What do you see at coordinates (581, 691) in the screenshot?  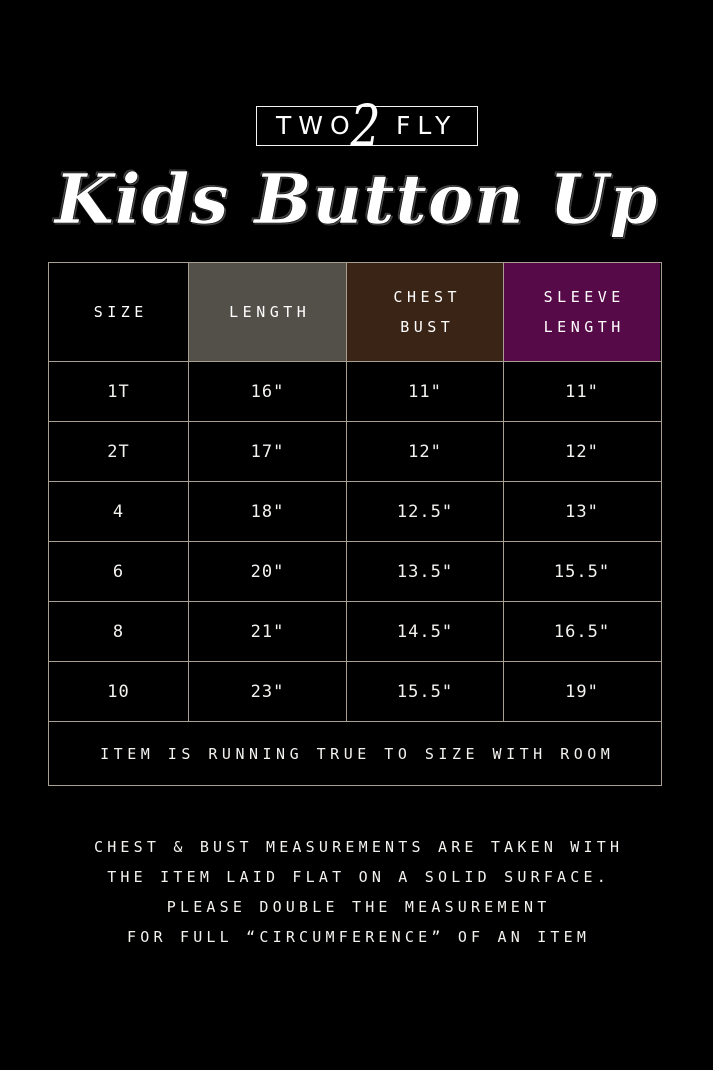 I see `cell-sleeve: 19"` at bounding box center [581, 691].